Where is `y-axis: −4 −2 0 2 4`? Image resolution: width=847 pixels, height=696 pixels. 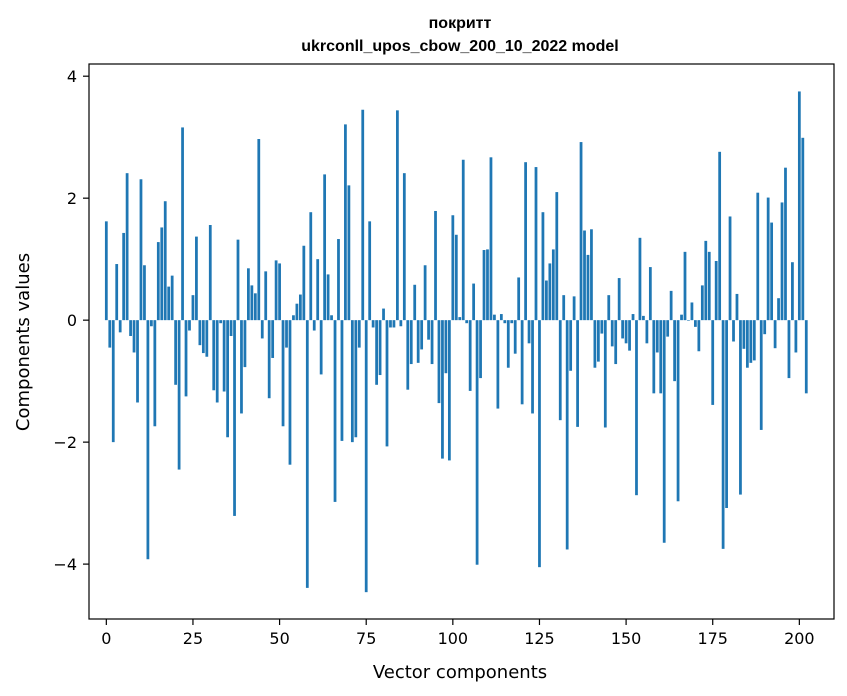
y-axis: −4 −2 0 2 4 is located at coordinates (71, 320).